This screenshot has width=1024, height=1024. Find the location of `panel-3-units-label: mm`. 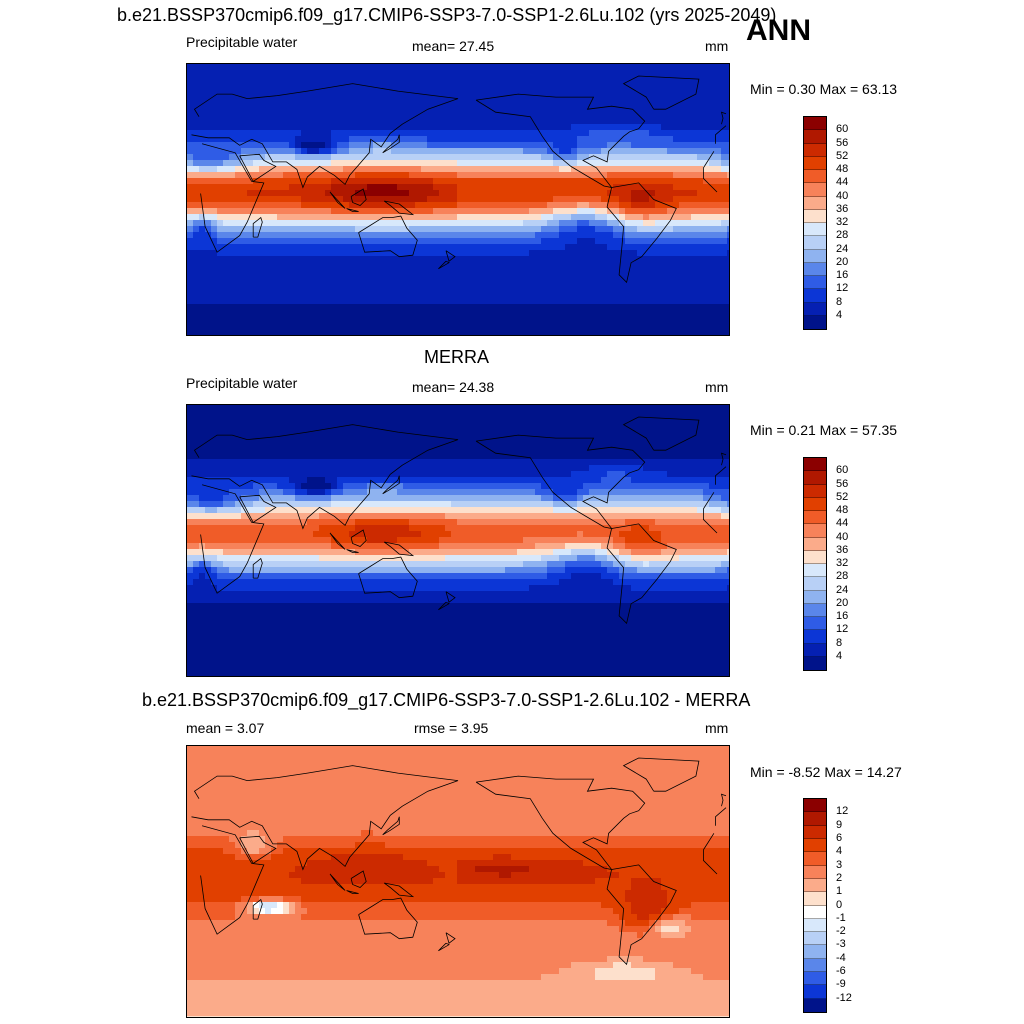

panel-3-units-label: mm is located at coordinates (717, 728).